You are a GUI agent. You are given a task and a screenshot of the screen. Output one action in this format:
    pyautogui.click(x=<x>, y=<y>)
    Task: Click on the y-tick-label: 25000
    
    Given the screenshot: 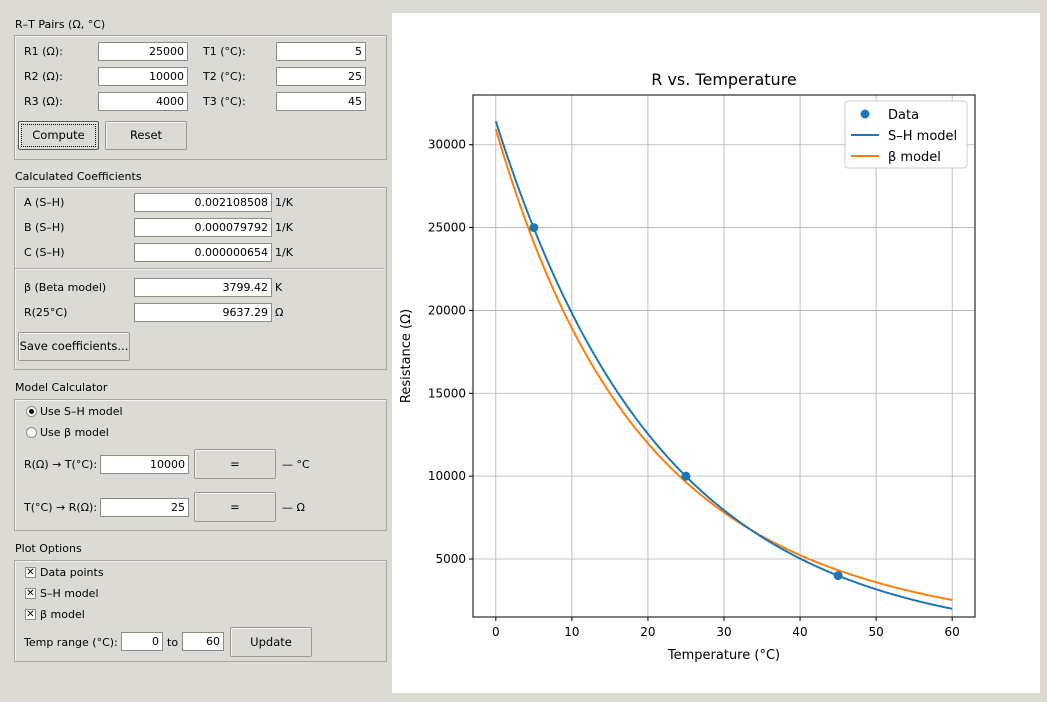 What is the action you would take?
    pyautogui.click(x=447, y=228)
    